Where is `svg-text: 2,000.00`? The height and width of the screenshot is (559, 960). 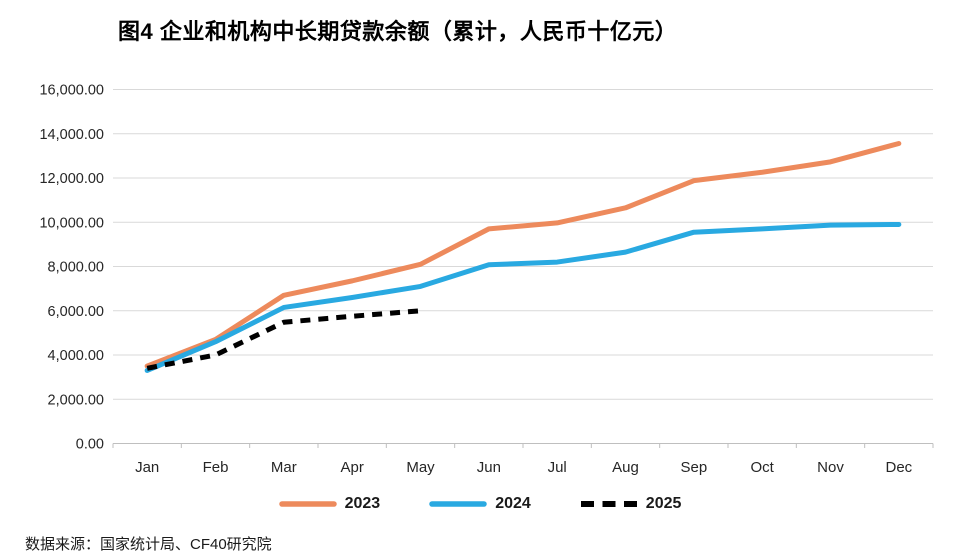 svg-text: 2,000.00 is located at coordinates (76, 400).